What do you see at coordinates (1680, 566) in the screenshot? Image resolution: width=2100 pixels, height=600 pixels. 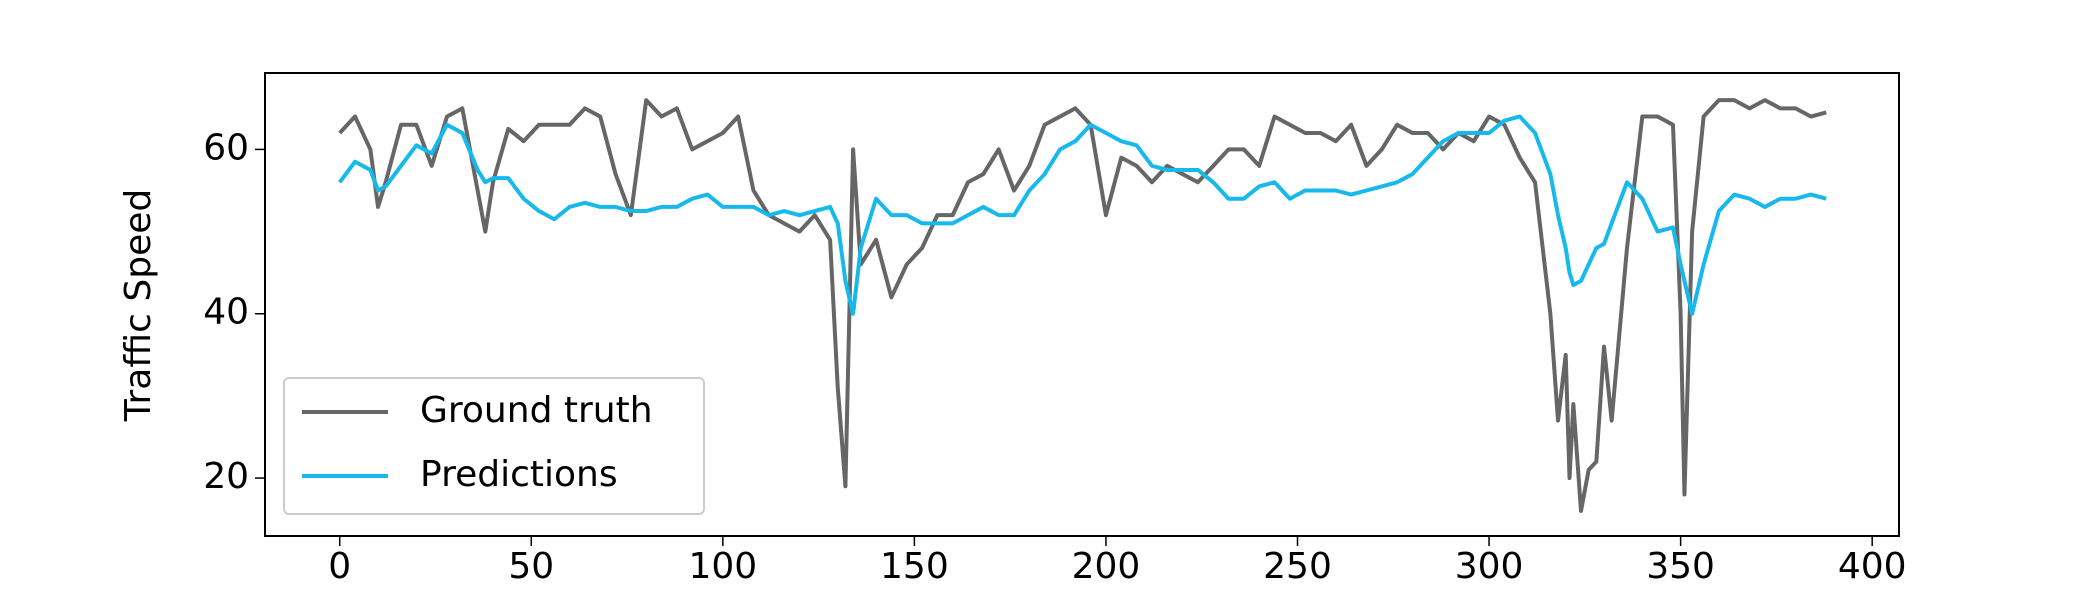 I see `x-tick-label: 350` at bounding box center [1680, 566].